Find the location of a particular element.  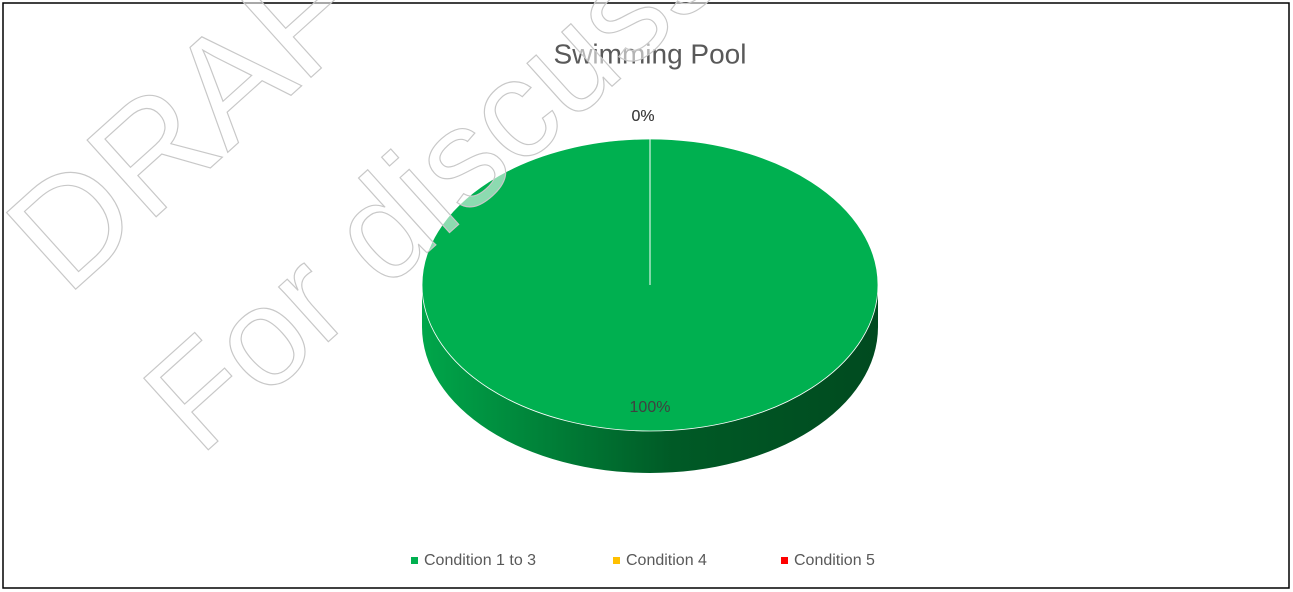

legend-label: Condition 1 to 3 is located at coordinates (480, 560).